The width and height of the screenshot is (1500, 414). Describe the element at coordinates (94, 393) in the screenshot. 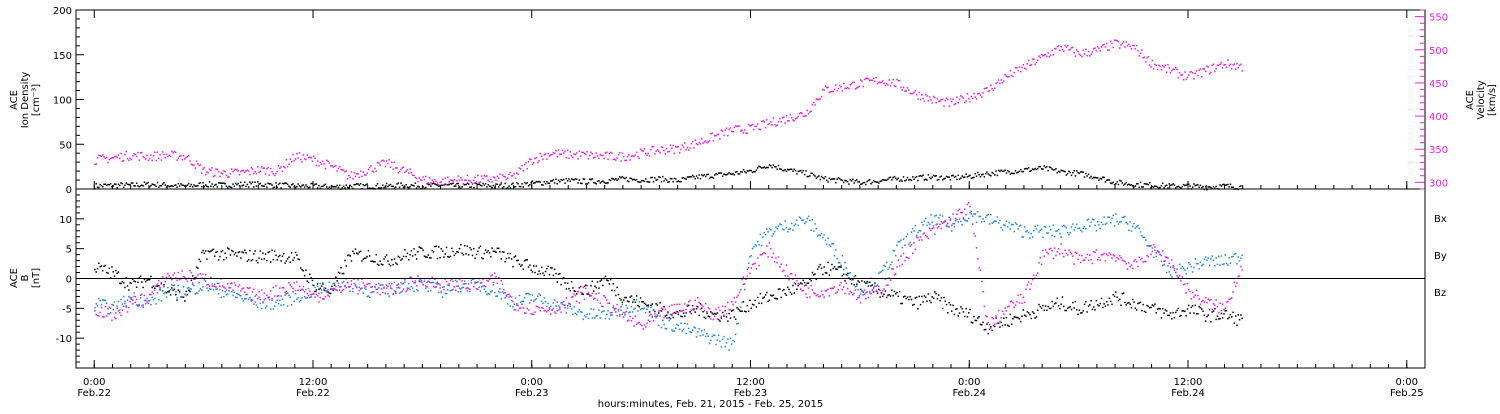

I see `xtick-date-label: Feb.22` at that location.